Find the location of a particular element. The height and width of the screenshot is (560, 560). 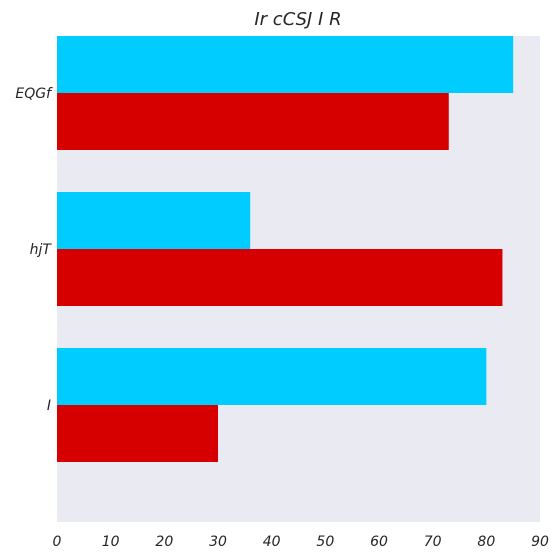

x-tick-label: 50 is located at coordinates (325, 542).